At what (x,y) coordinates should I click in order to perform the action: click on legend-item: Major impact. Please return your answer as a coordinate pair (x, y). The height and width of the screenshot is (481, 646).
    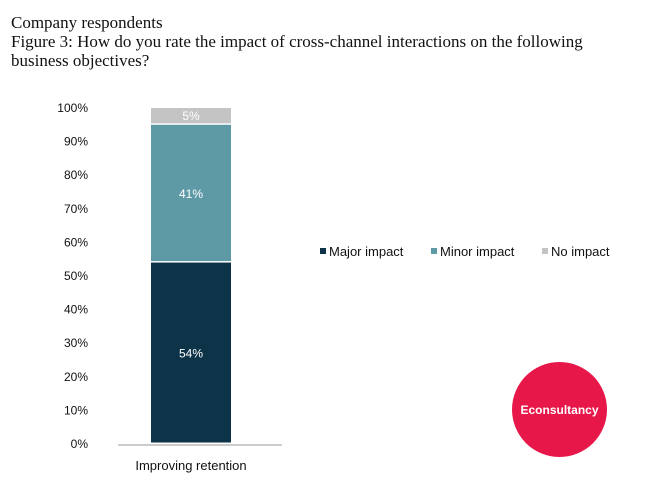
    Looking at the image, I should click on (362, 251).